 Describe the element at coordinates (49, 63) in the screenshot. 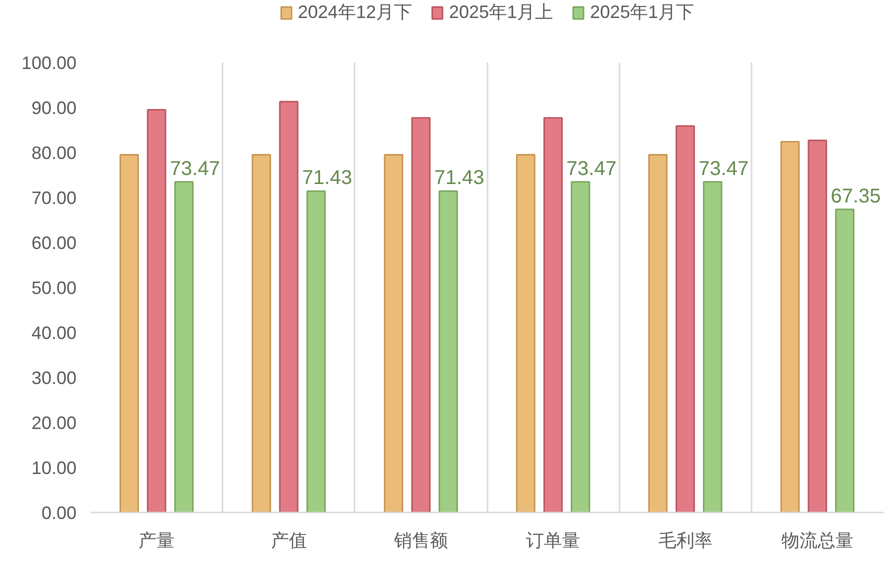

I see `y-tick-label: 100.00` at that location.